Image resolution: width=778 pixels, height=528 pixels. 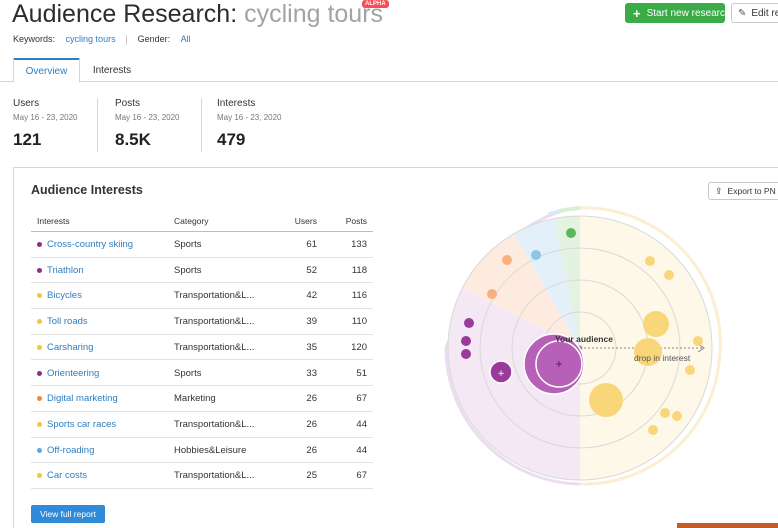 What do you see at coordinates (147, 117) in the screenshot?
I see `stat-posts-date: May 16 - 23, 2020` at bounding box center [147, 117].